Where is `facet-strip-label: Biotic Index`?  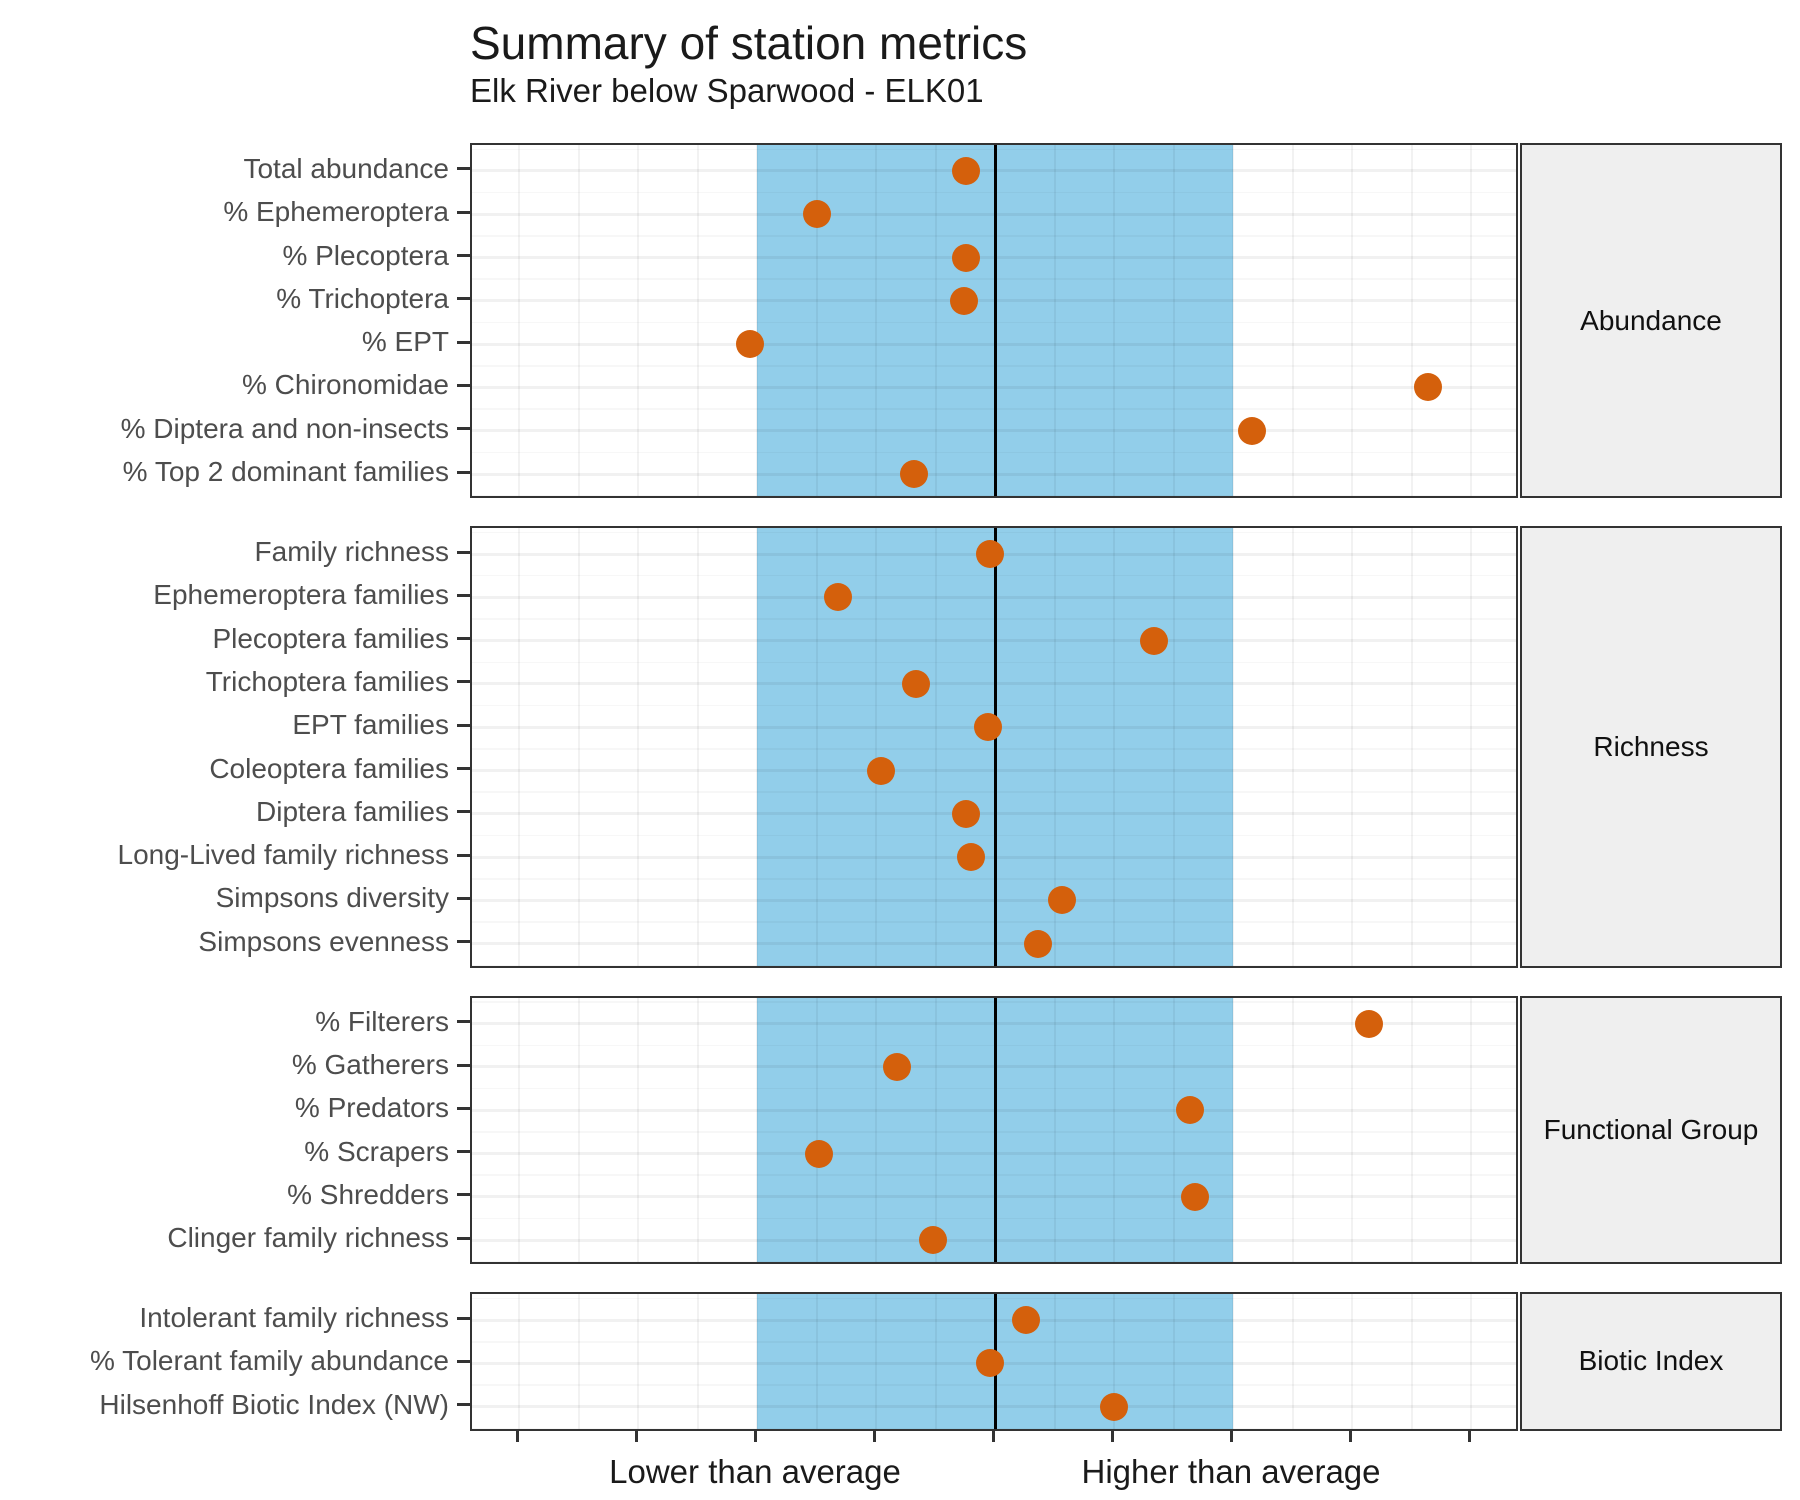
facet-strip-label: Biotic Index is located at coordinates (1651, 1361).